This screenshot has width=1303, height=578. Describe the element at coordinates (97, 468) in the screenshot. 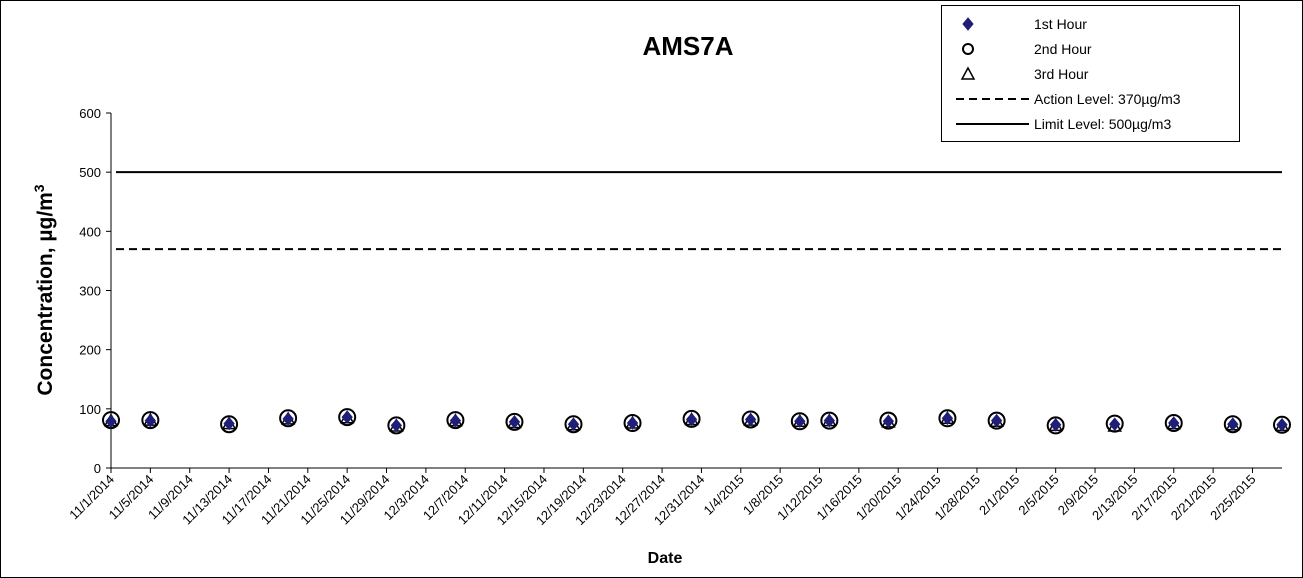

I see `y-tick-label: 0` at that location.